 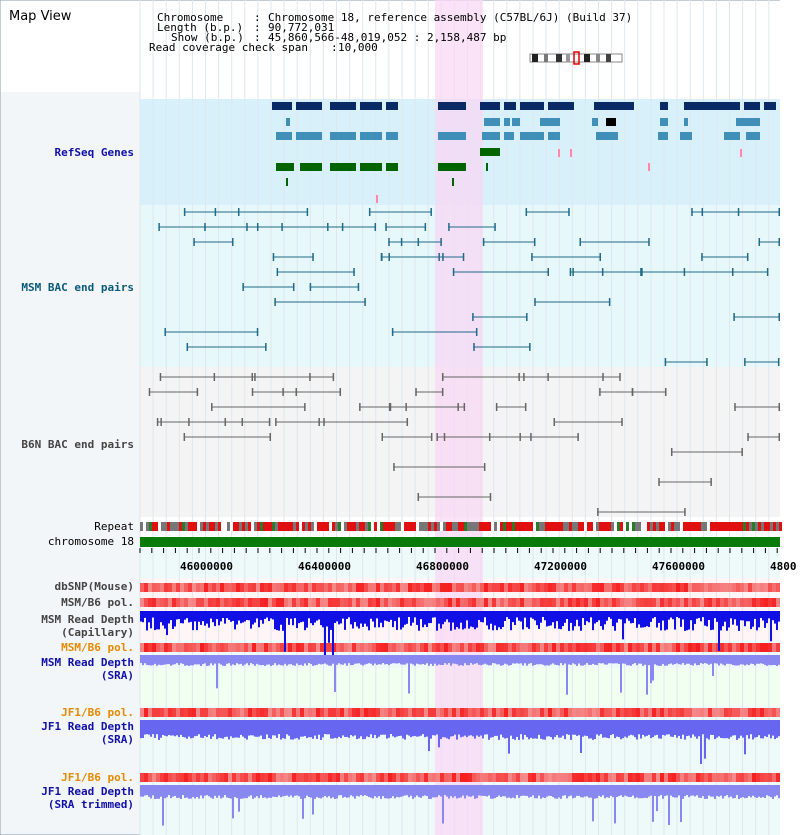 I want to click on length-value: 90,772,031, so click(x=301, y=27).